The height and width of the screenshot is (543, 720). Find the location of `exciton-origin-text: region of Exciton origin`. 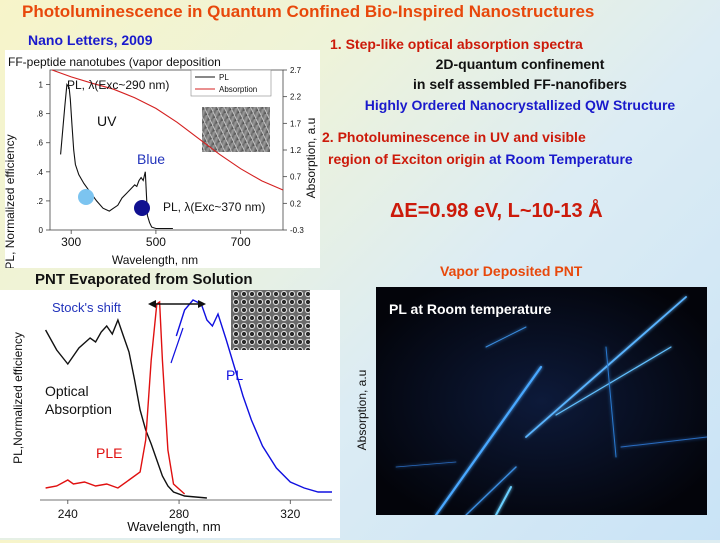

exciton-origin-text: region of Exciton origin is located at coordinates (407, 159).